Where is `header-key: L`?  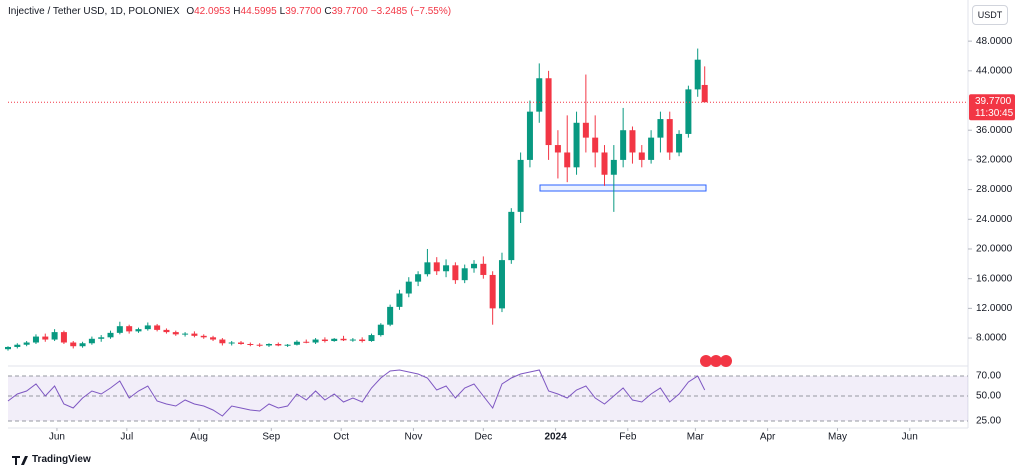
header-key: L is located at coordinates (282, 11).